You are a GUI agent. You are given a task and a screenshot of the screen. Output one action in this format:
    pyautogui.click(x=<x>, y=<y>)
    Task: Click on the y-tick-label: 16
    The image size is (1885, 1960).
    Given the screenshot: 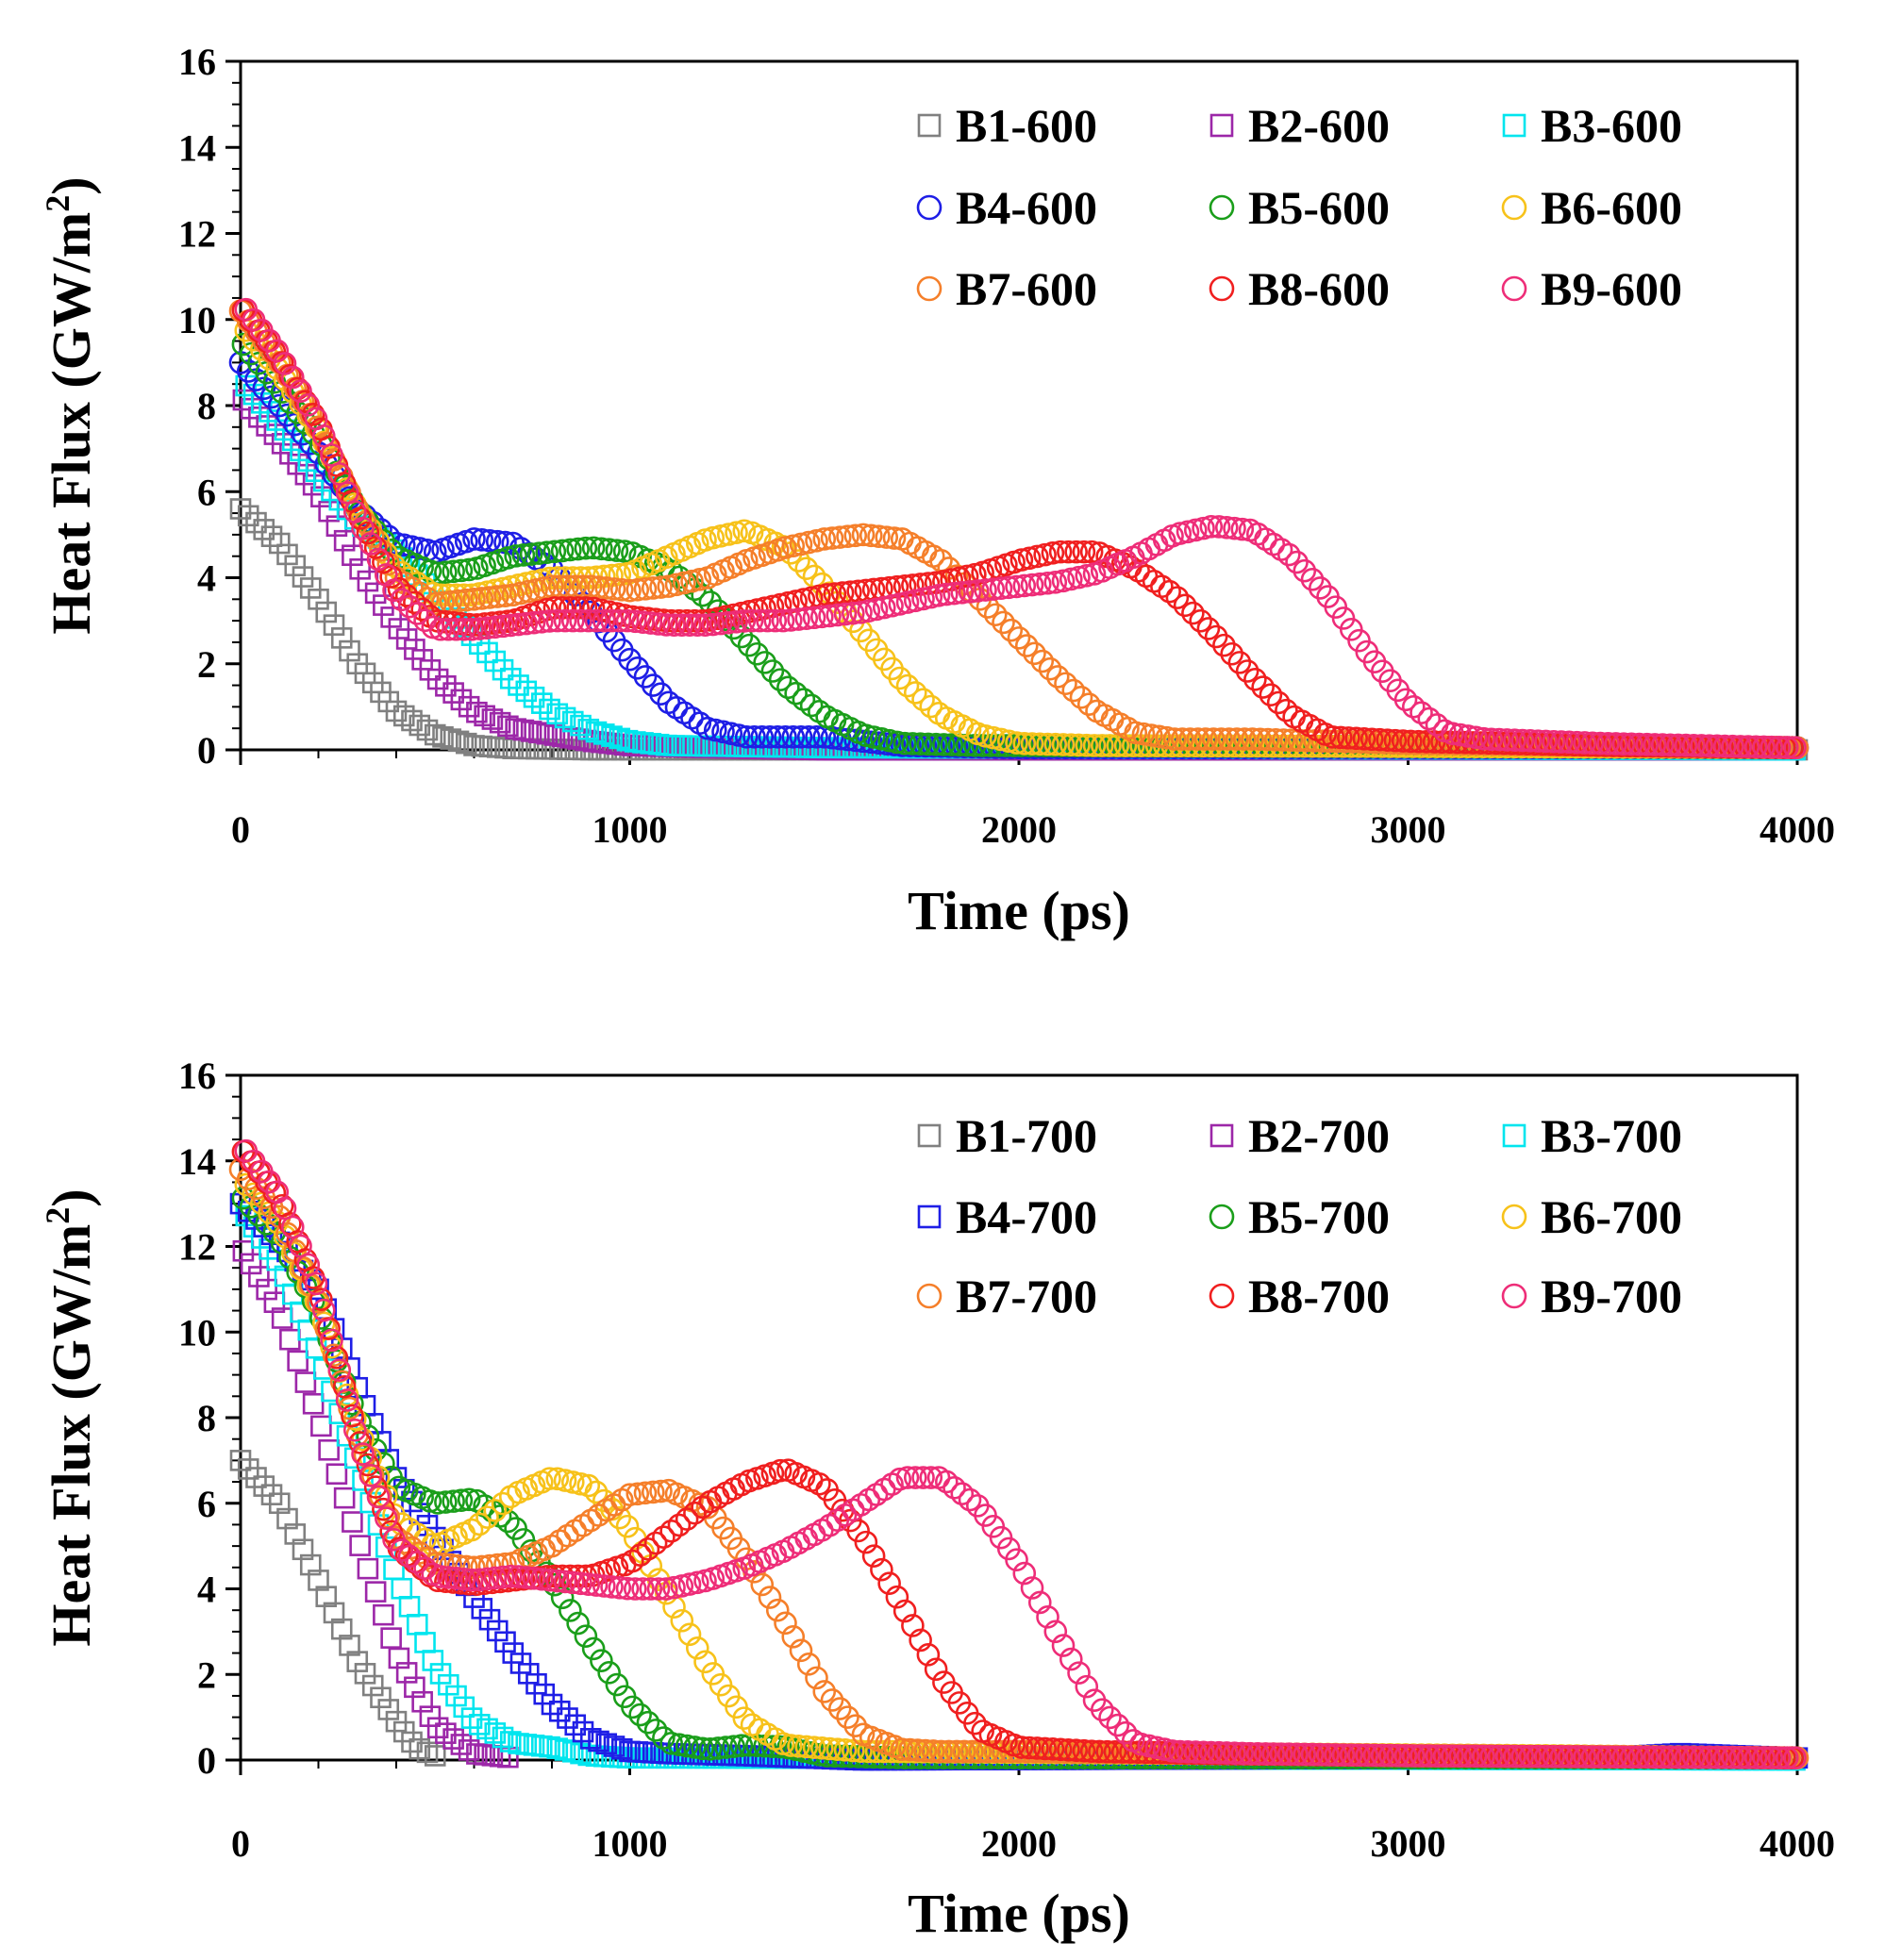 What is the action you would take?
    pyautogui.click(x=197, y=1076)
    